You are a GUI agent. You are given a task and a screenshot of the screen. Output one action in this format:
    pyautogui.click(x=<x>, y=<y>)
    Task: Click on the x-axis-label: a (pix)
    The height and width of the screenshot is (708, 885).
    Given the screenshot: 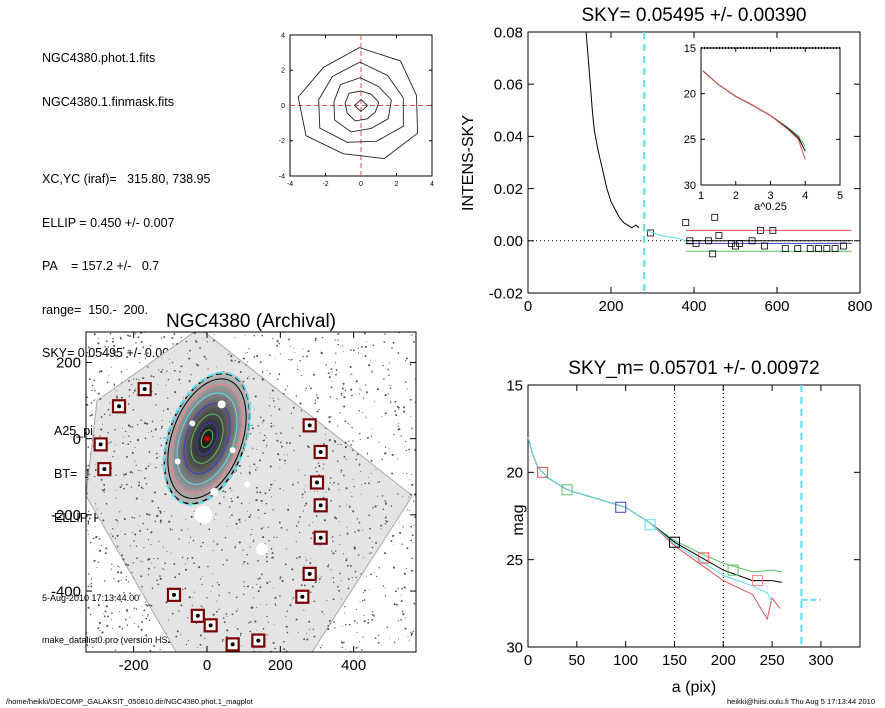 What is the action you would take?
    pyautogui.click(x=694, y=687)
    